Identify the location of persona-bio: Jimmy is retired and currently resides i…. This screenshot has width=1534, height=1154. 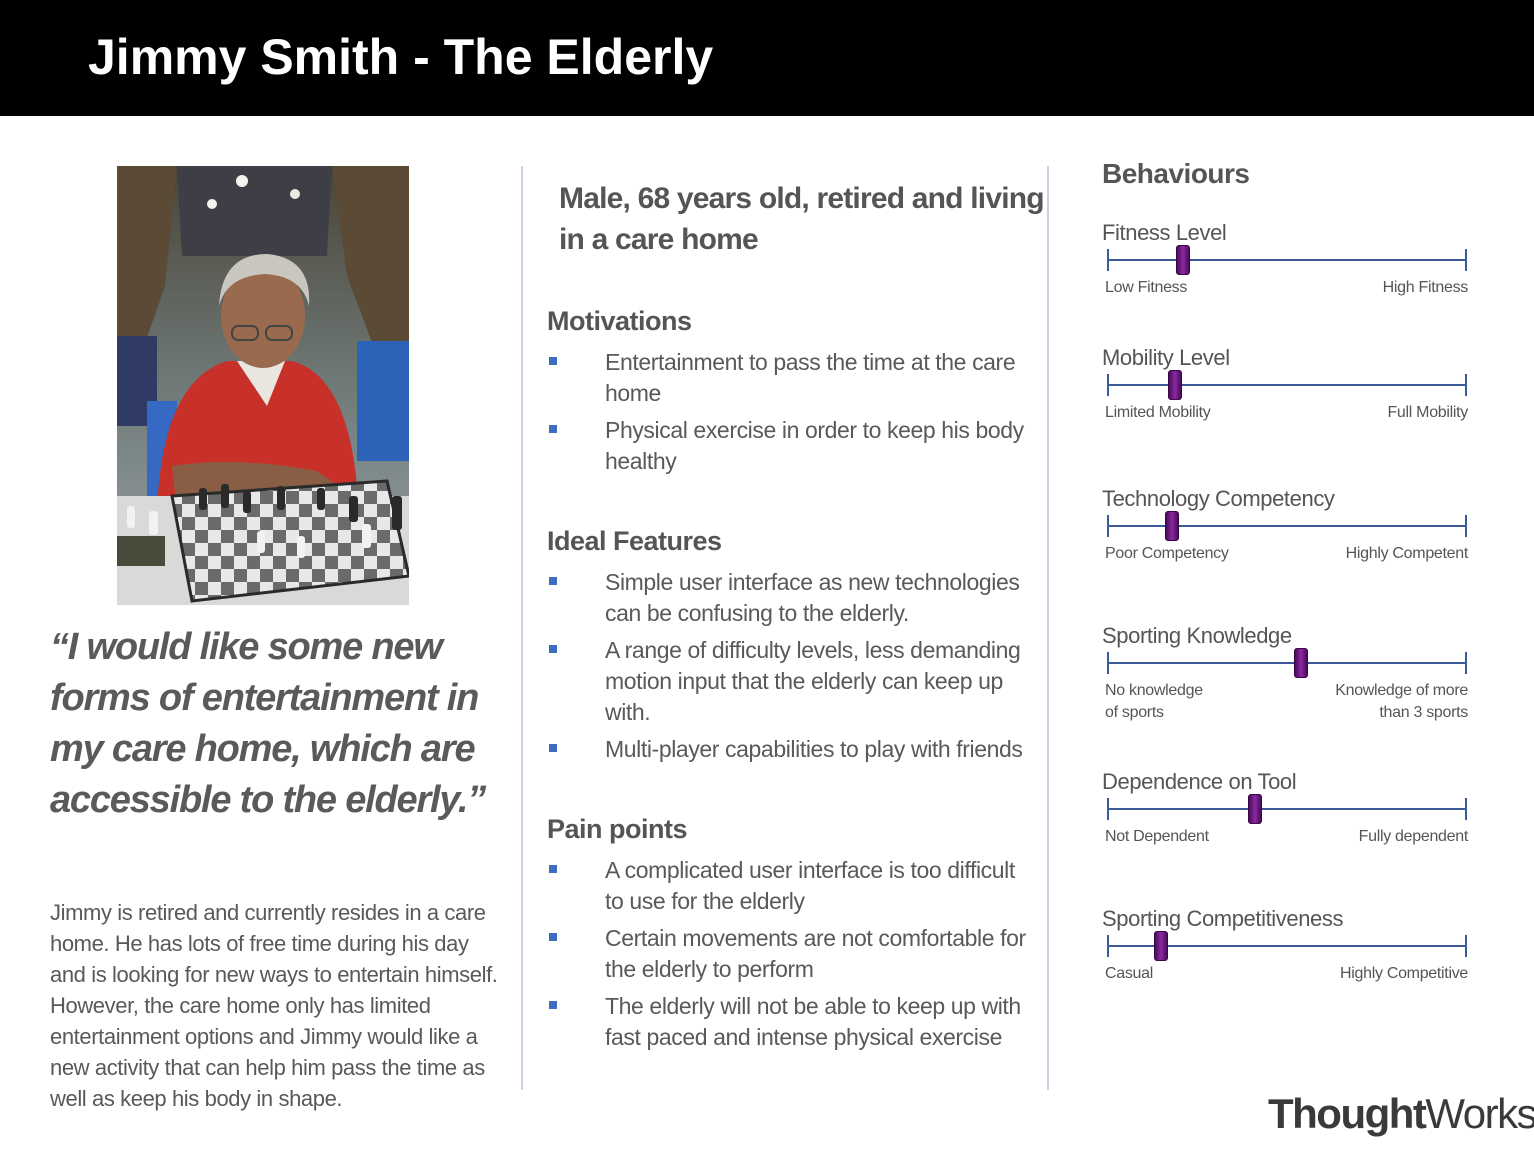
(274, 1005).